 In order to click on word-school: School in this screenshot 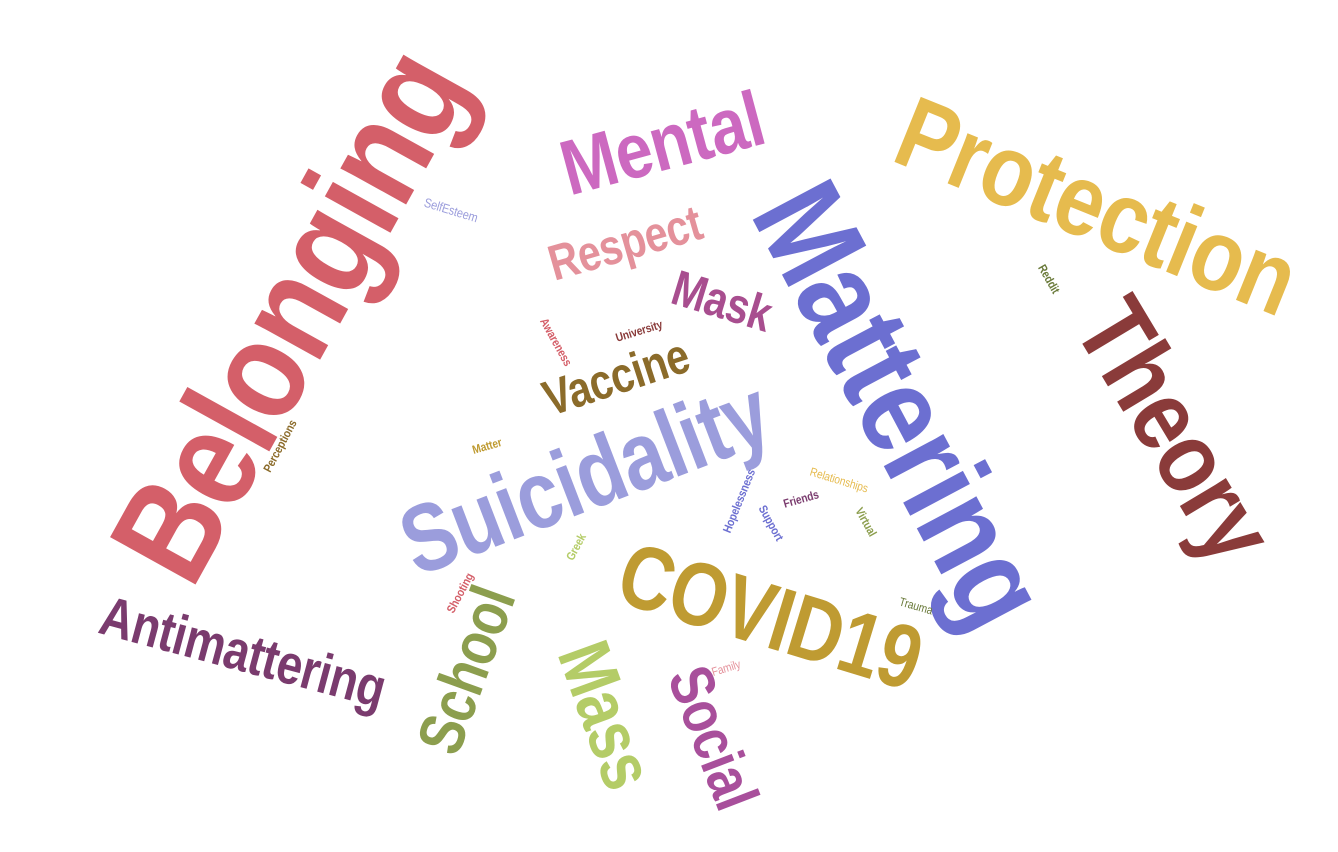, I will do `click(466, 670)`.